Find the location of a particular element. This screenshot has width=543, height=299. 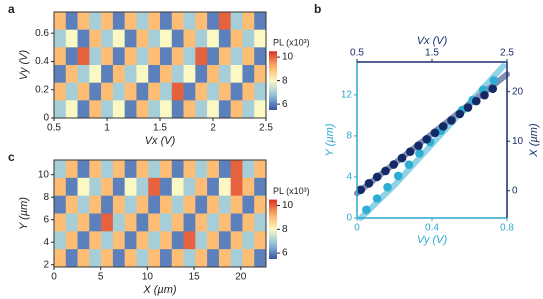

x-axis-label: Vy (V) is located at coordinates (432, 240).